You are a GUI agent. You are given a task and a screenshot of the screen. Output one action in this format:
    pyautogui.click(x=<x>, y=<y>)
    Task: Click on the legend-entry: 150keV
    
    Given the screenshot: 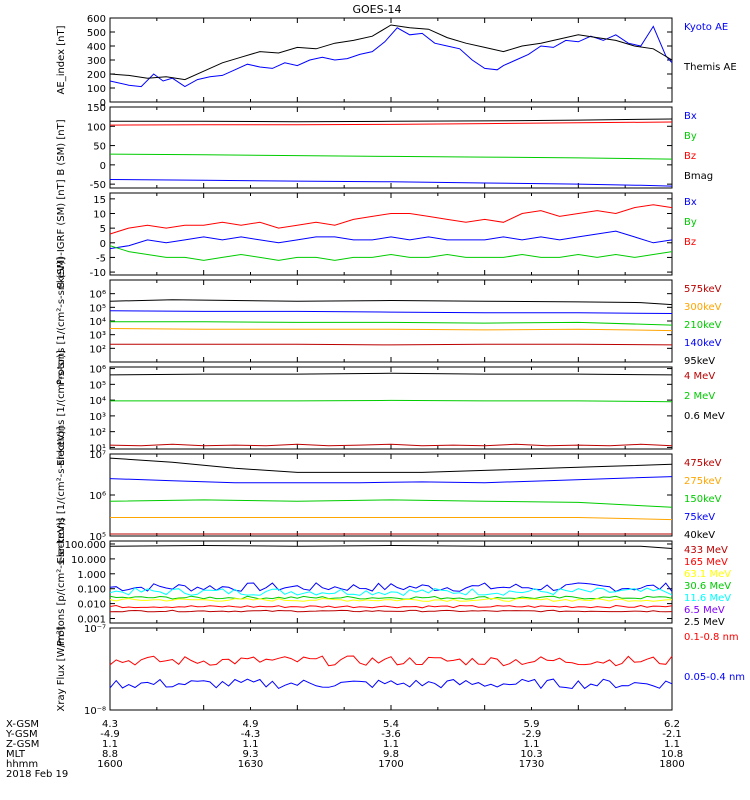 What is the action you would take?
    pyautogui.click(x=703, y=499)
    